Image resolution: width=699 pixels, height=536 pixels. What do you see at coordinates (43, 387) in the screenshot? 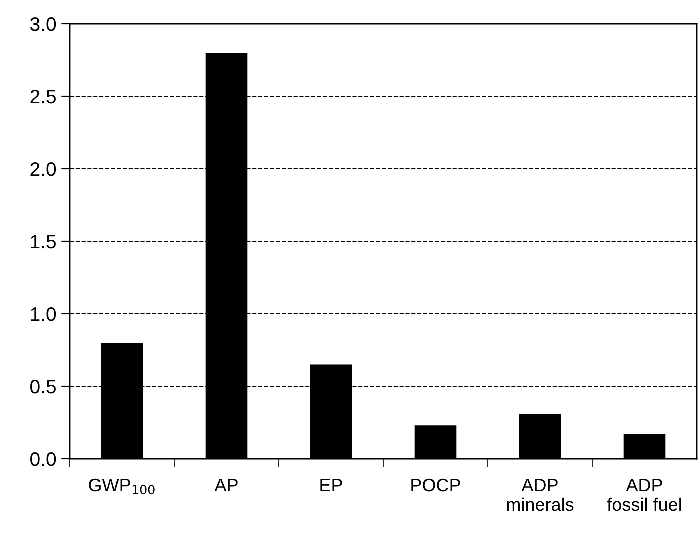
I see `y-tick-label: 0.5` at bounding box center [43, 387].